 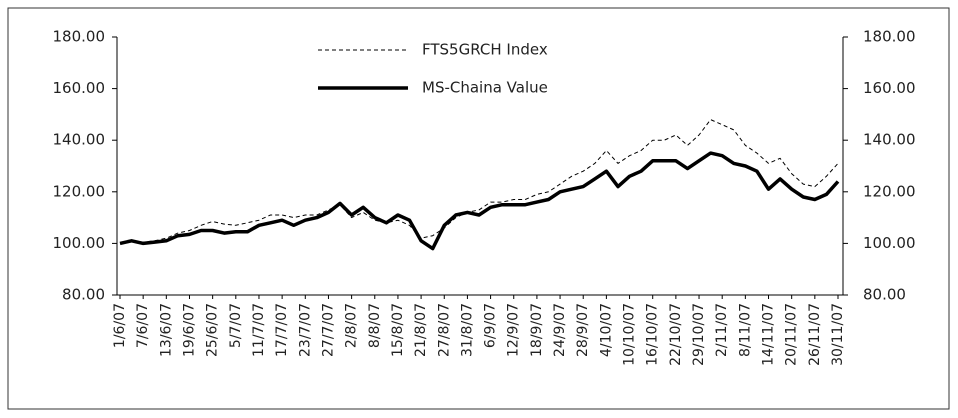 I want to click on x-tick-label: 24/9/07, so click(x=560, y=330).